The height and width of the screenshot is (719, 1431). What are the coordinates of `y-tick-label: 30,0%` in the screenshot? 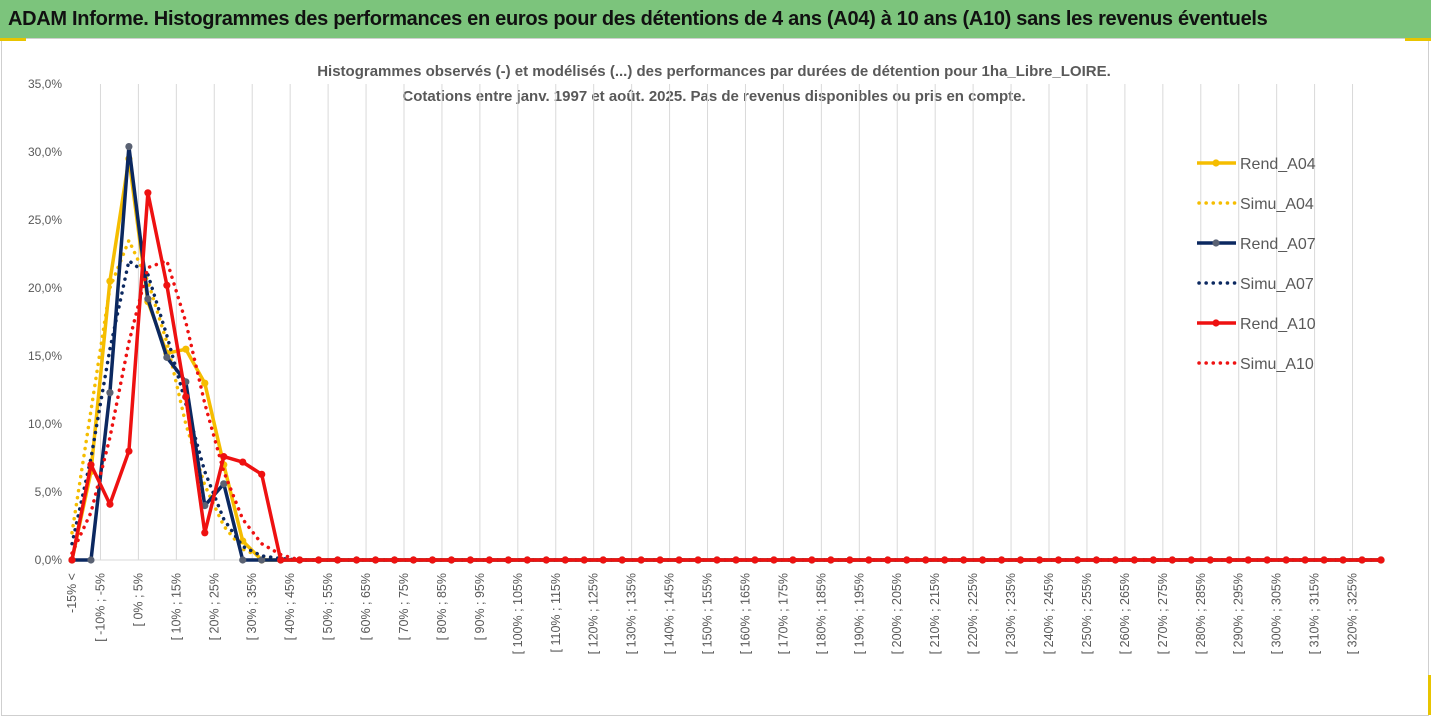 It's located at (45, 152).